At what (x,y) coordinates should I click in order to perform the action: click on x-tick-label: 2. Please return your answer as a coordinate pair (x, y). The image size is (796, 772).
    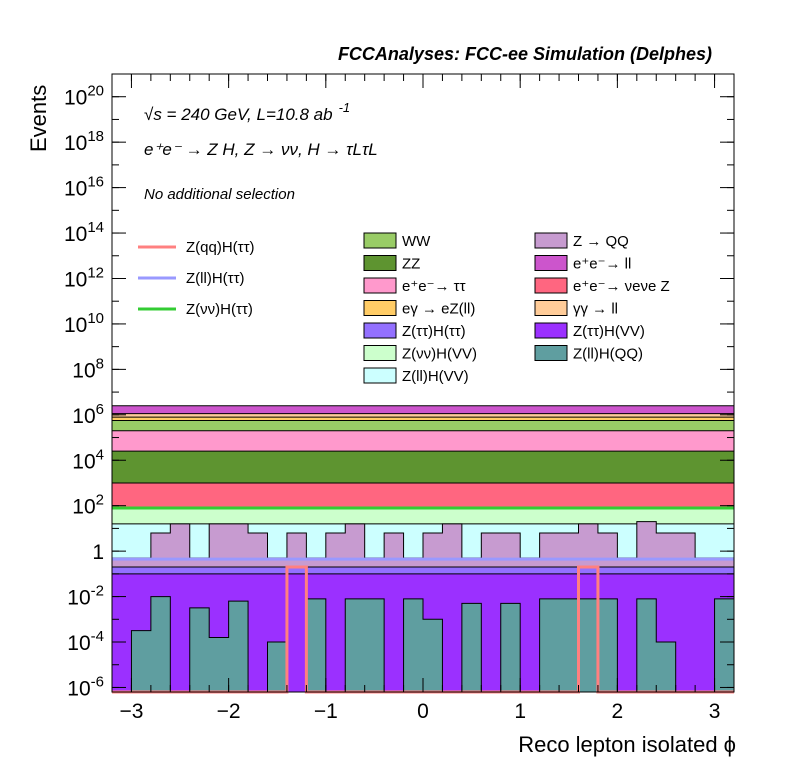
    Looking at the image, I should click on (618, 711).